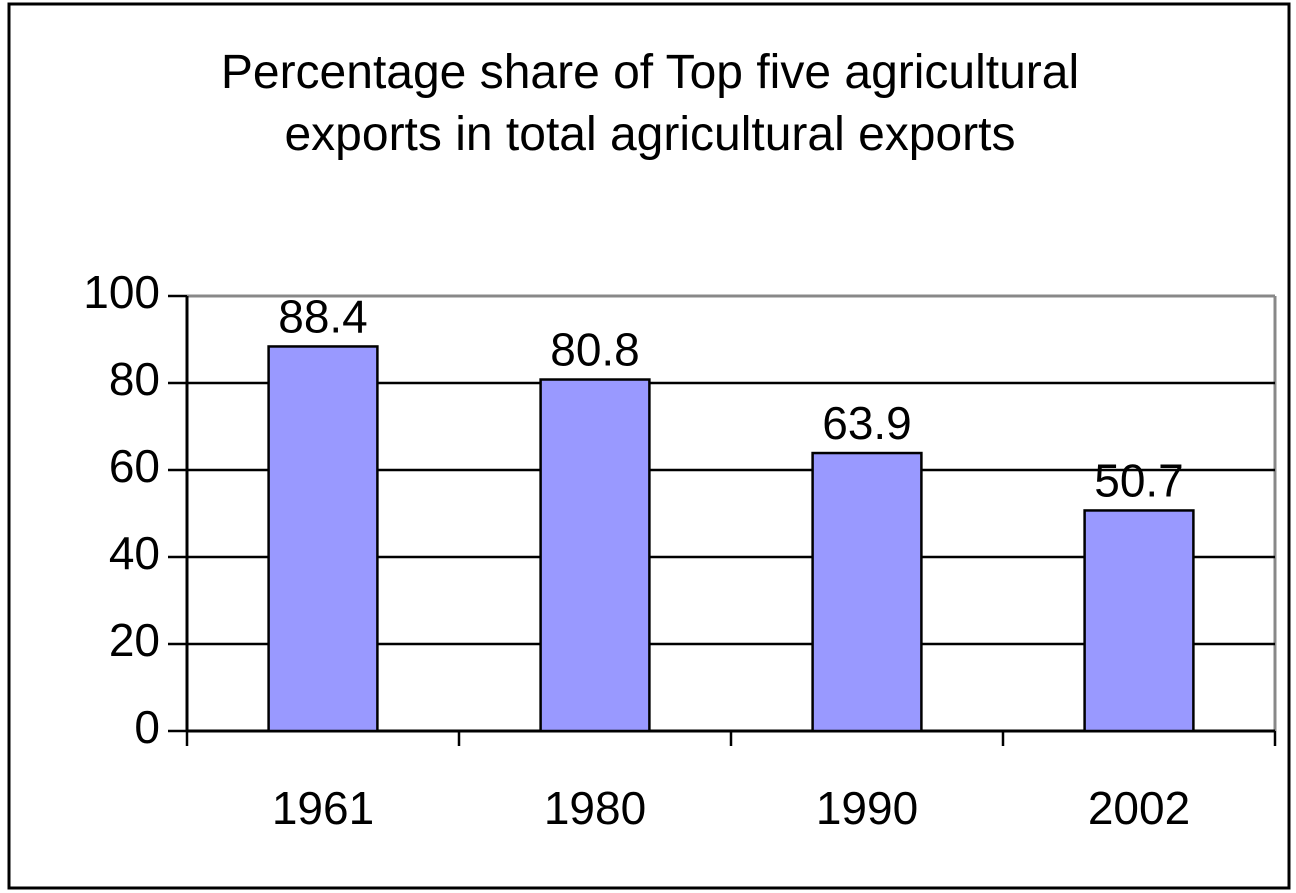 The width and height of the screenshot is (1296, 893). I want to click on x-tick-label: 1961, so click(323, 808).